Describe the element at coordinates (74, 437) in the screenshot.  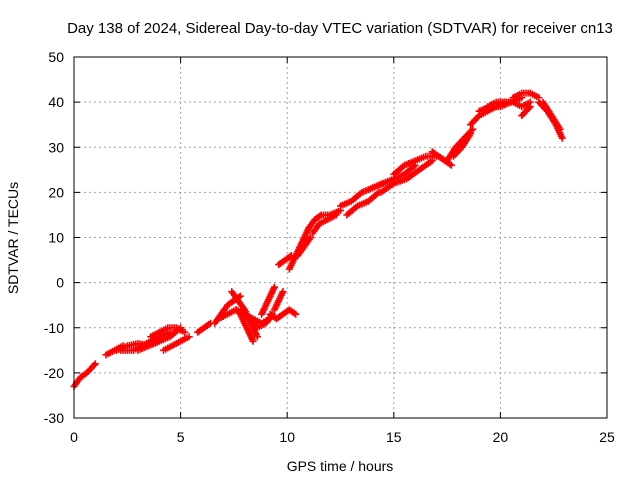
I see `x-tick-label: 0` at that location.